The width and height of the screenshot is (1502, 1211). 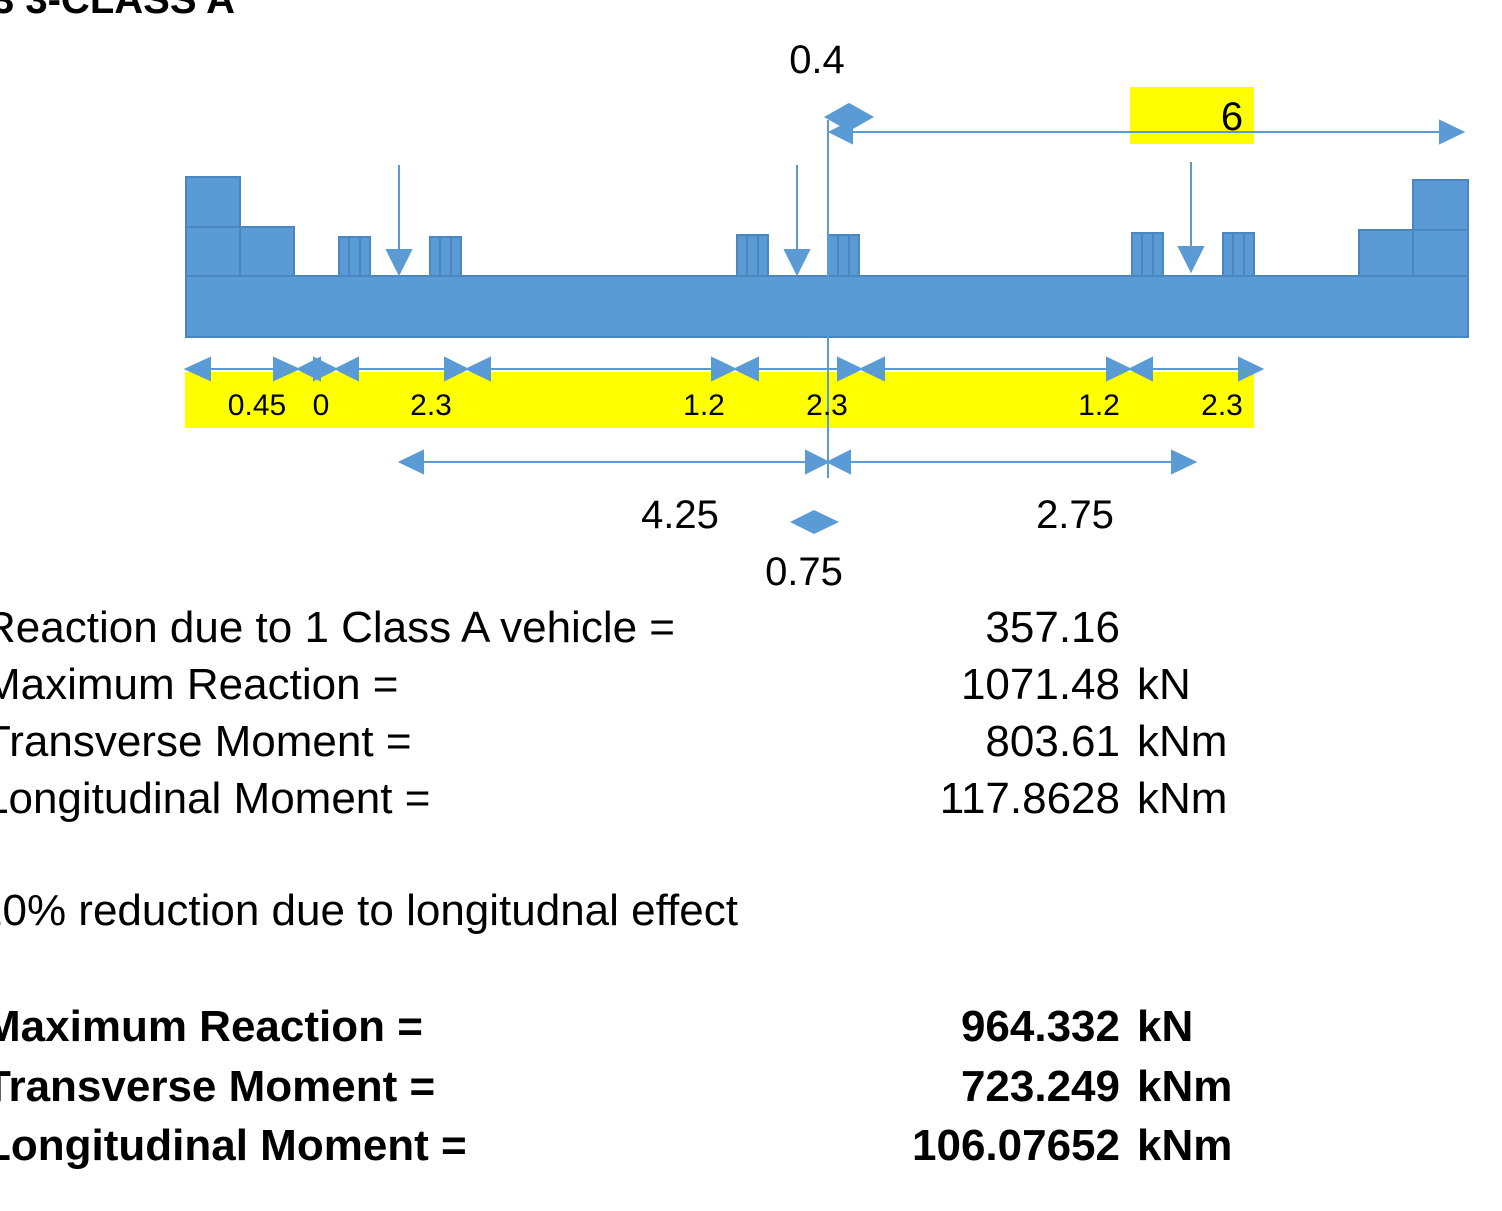 I want to click on lower-dimension, so click(x=797, y=462).